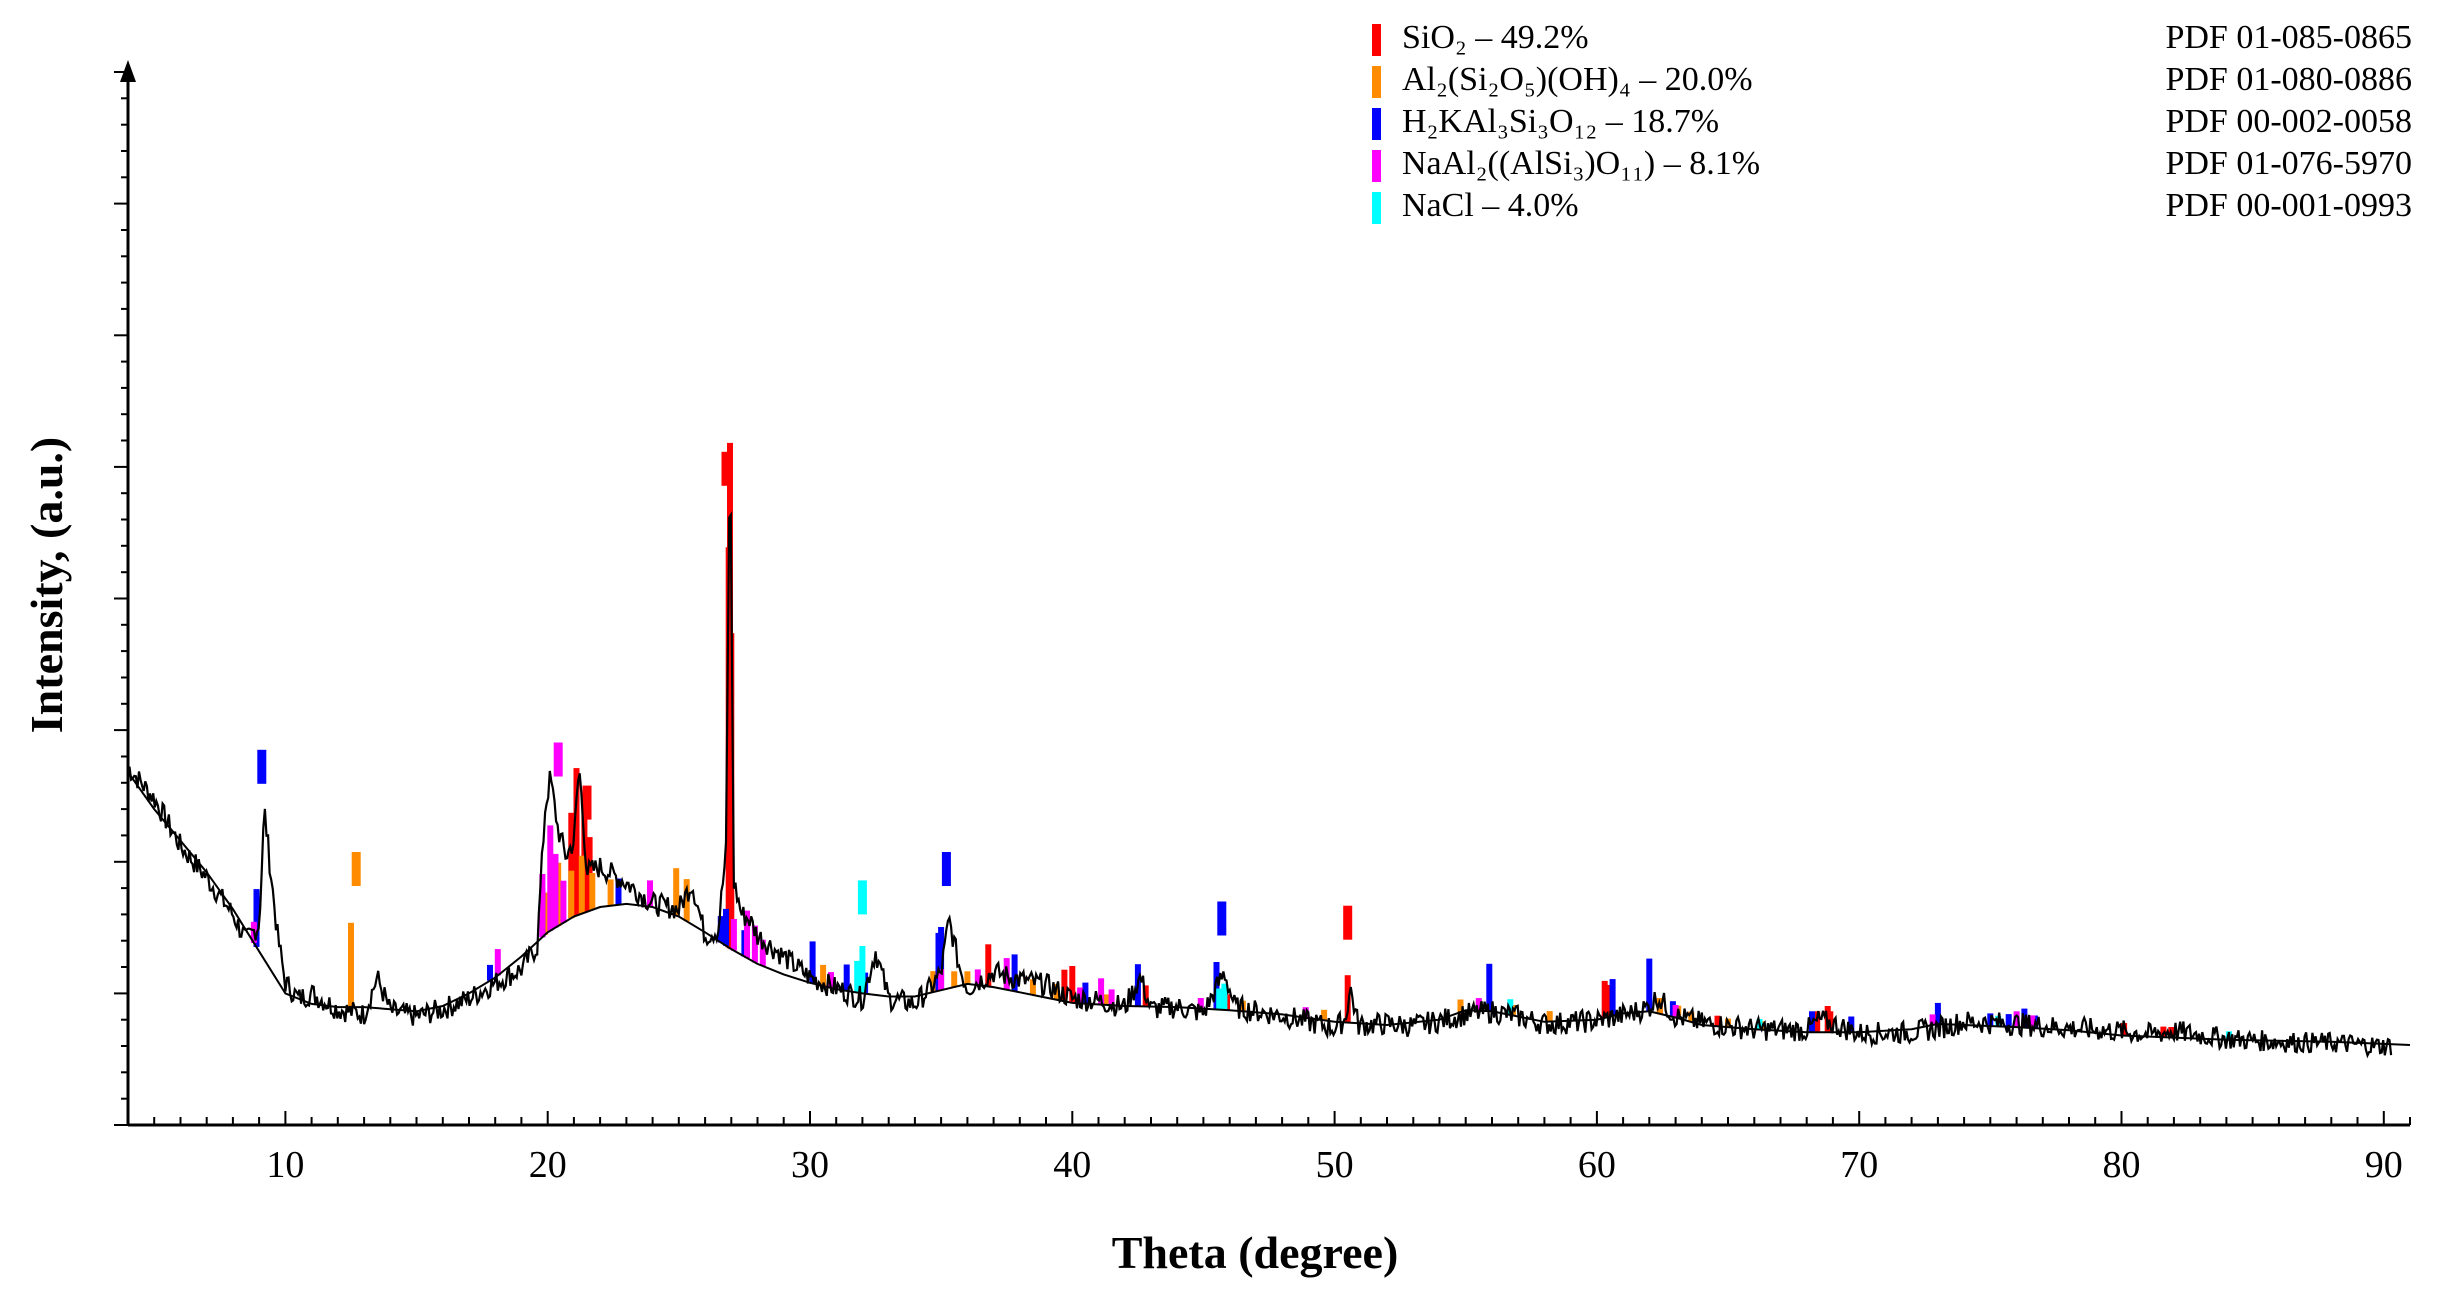 This screenshot has width=2440, height=1302. What do you see at coordinates (2122, 1165) in the screenshot?
I see `x-tick-label: 80` at bounding box center [2122, 1165].